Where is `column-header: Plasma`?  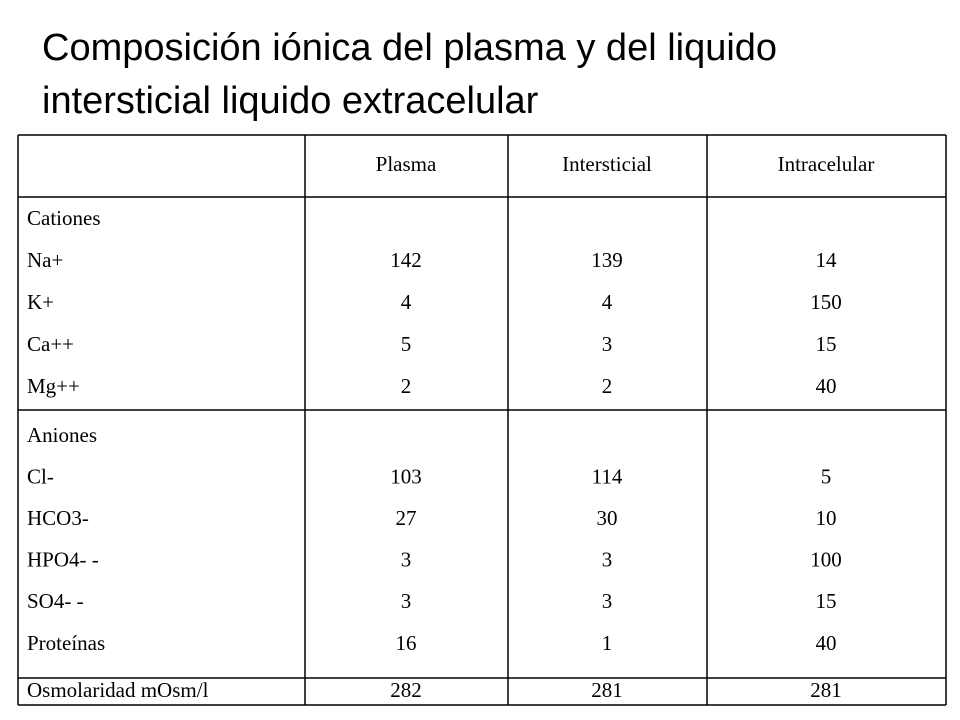 column-header: Plasma is located at coordinates (406, 164).